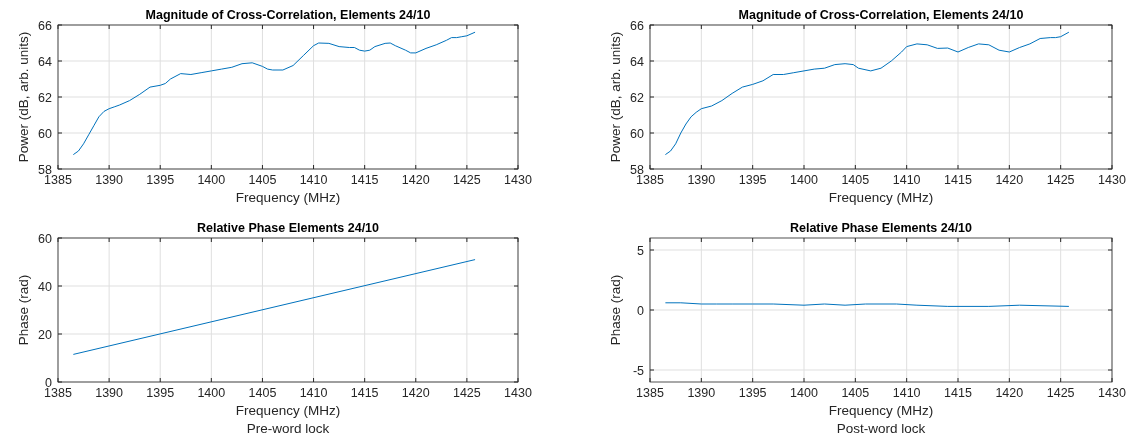 Image resolution: width=1141 pixels, height=444 pixels. I want to click on y-tick-label: 20, so click(45, 334).